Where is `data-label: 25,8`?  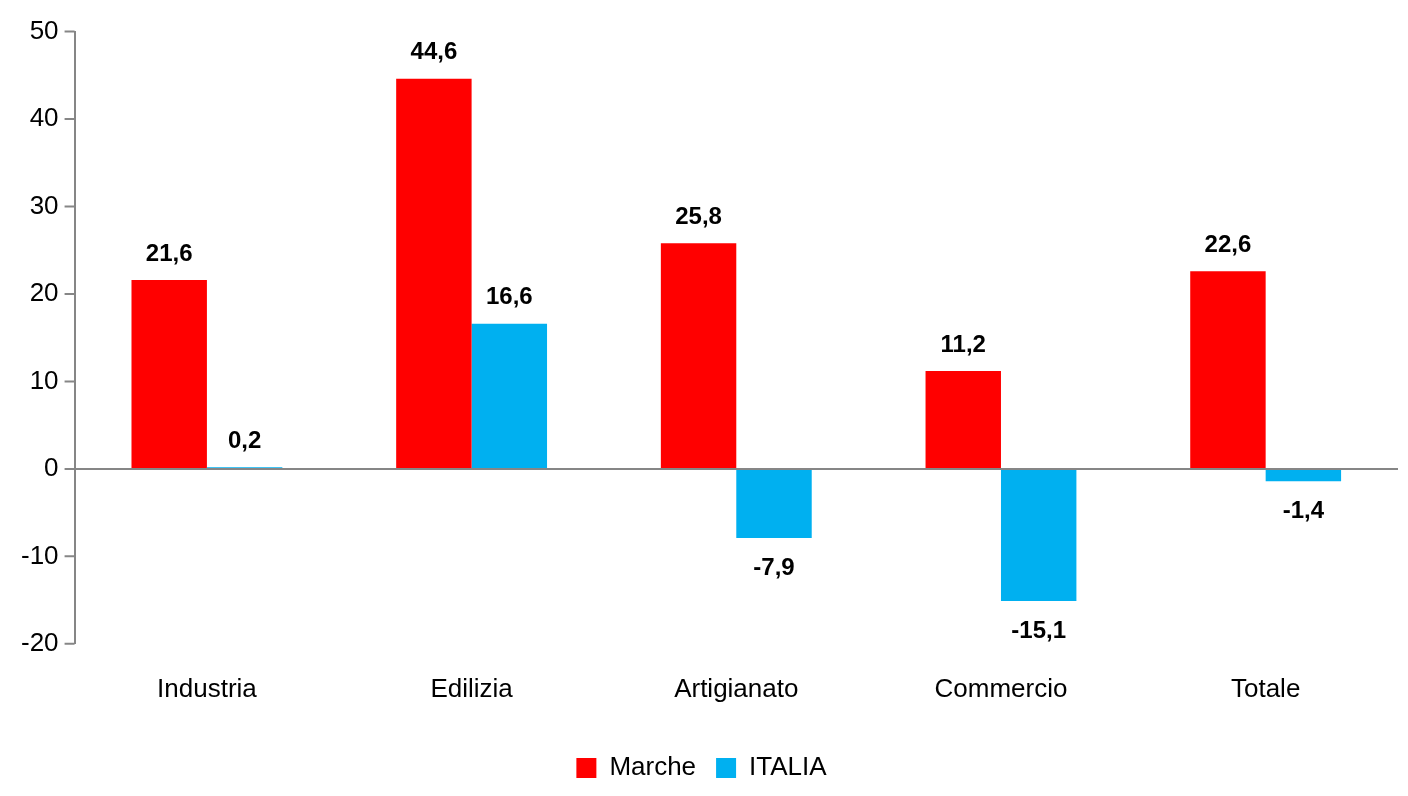 data-label: 25,8 is located at coordinates (698, 215).